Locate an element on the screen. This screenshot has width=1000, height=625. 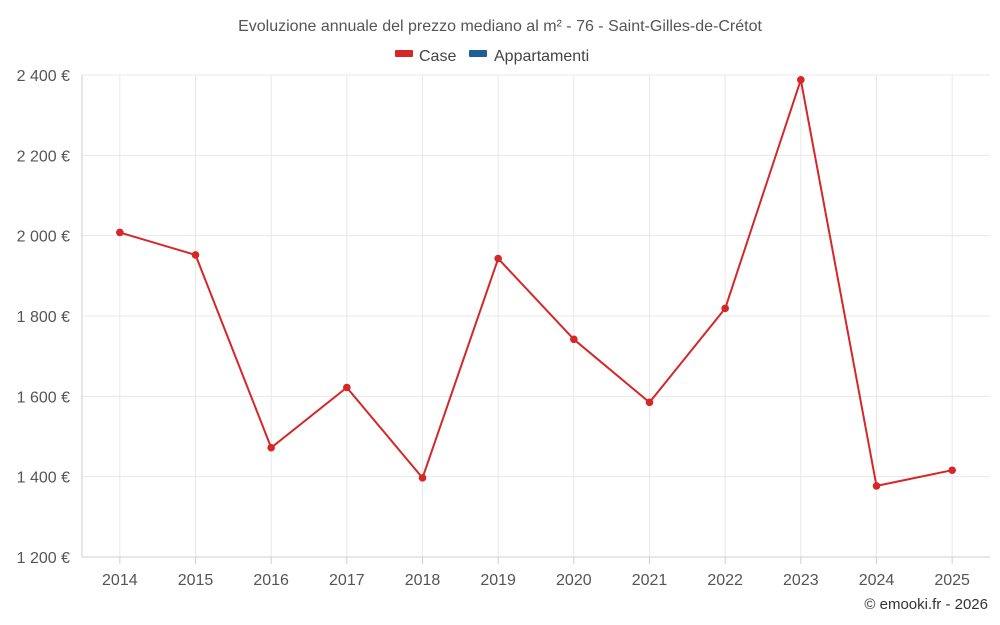
x-tick-label: 2022 is located at coordinates (725, 580).